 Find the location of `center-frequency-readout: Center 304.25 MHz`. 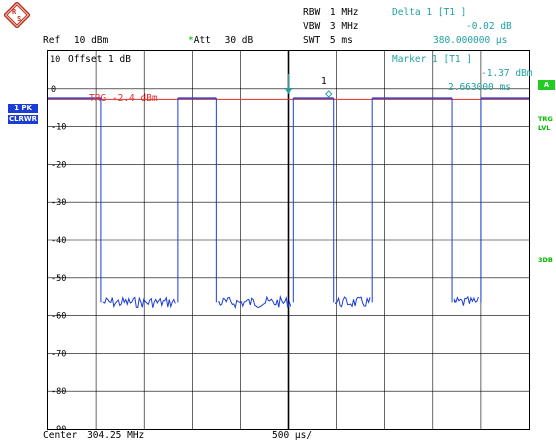

center-frequency-readout: Center 304.25 MHz is located at coordinates (93, 435).